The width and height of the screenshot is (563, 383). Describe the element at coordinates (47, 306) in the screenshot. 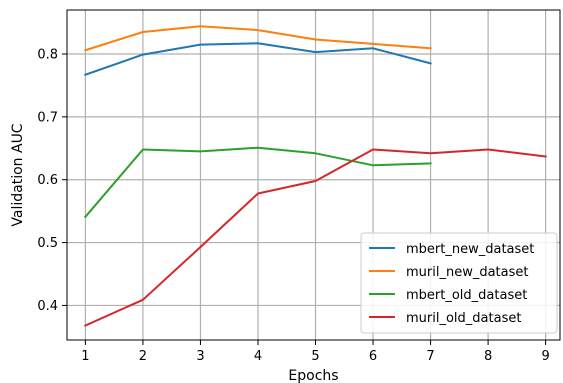

I see `y-tick-label: 0.4` at that location.